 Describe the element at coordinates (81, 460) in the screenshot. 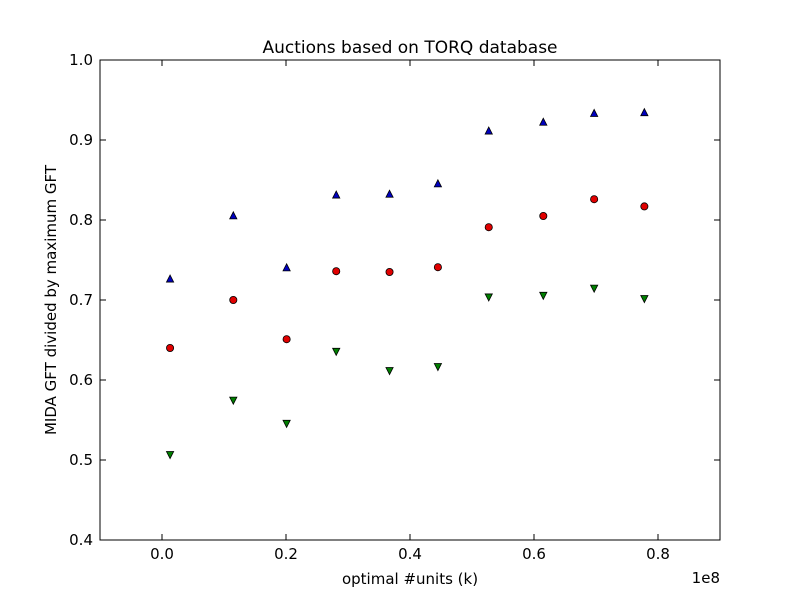

I see `y-tick-label: 0.5` at that location.